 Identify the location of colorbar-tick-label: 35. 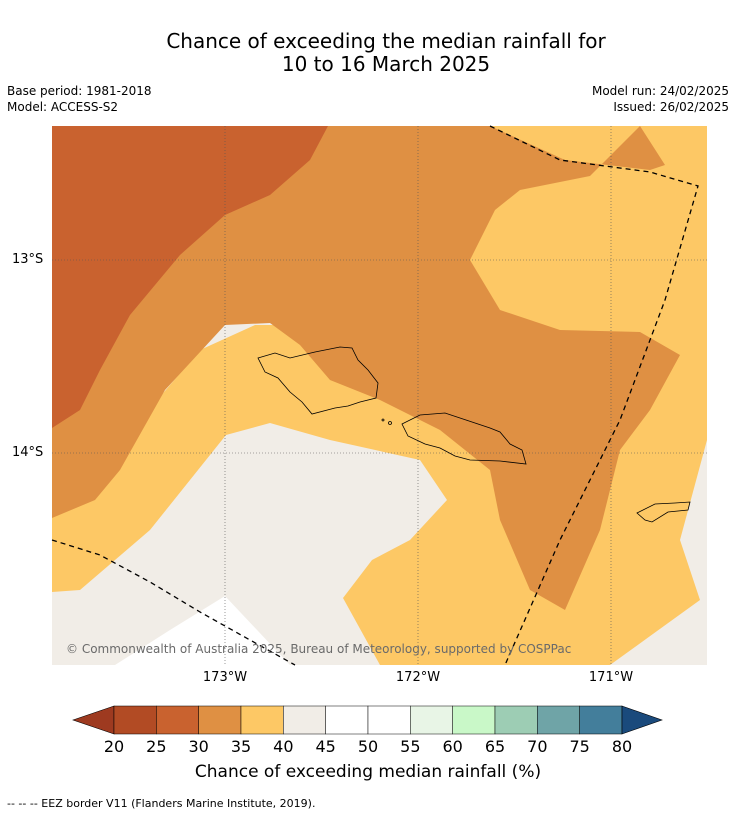
(241, 746).